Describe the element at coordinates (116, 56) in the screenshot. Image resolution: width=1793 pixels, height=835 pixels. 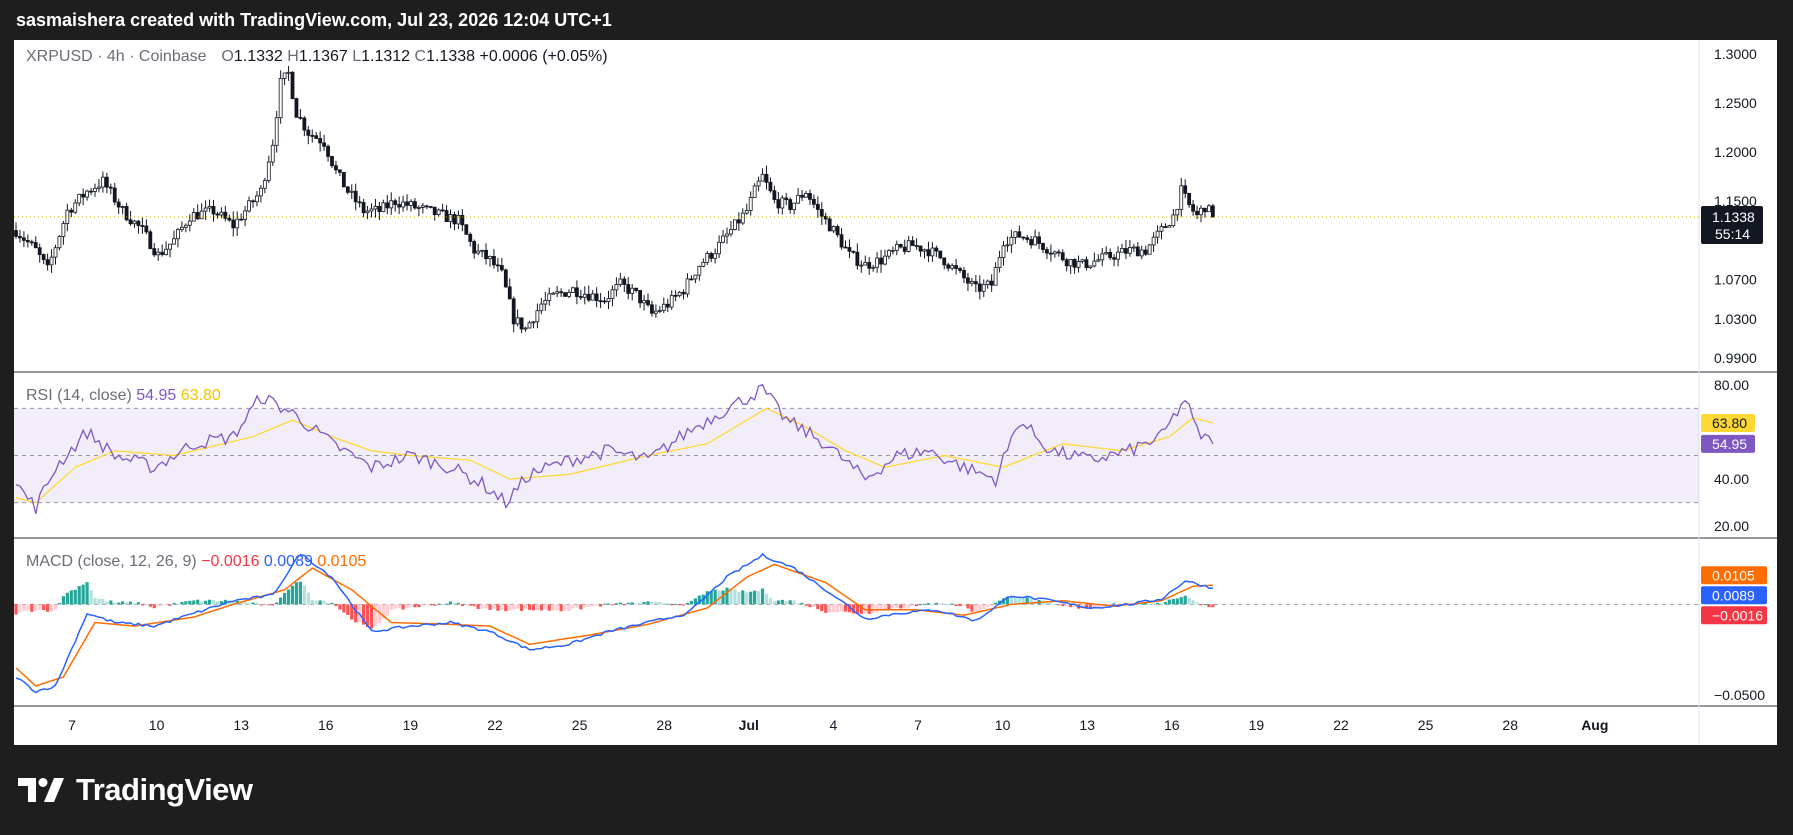
I see `symbol-info: XRPUSD · 4h · Coinbase` at that location.